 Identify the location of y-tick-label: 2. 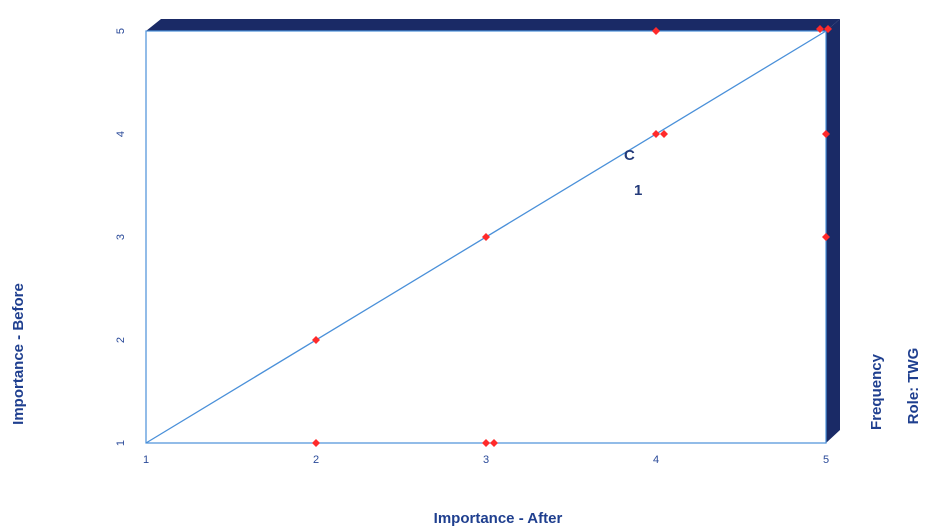
(121, 340).